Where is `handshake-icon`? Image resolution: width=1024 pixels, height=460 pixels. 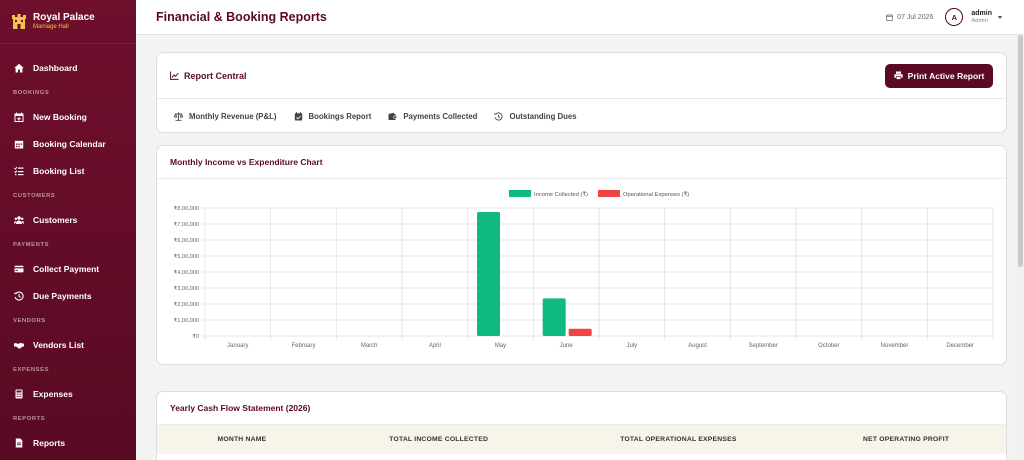
handshake-icon is located at coordinates (19, 345).